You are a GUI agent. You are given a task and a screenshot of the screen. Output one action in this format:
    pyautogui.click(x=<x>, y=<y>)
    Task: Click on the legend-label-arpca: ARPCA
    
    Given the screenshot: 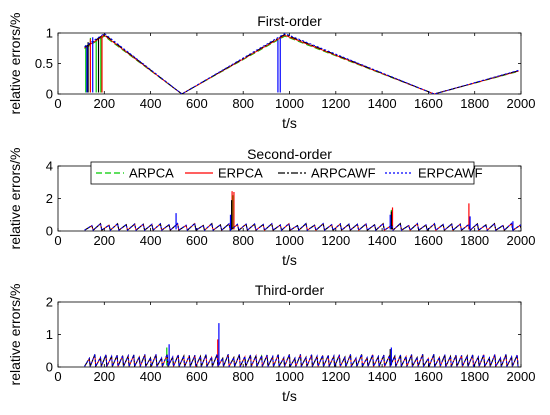 What is the action you would take?
    pyautogui.click(x=151, y=173)
    